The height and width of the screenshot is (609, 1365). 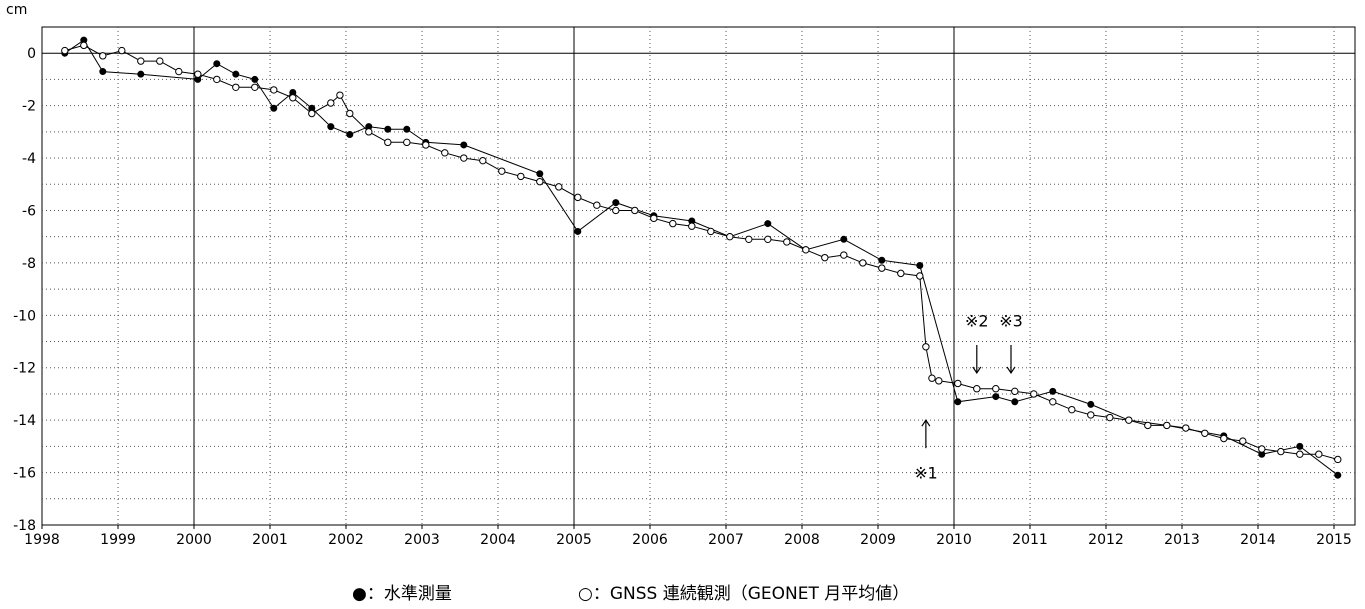 What do you see at coordinates (24, 369) in the screenshot?
I see `y-tick-label: -12` at bounding box center [24, 369].